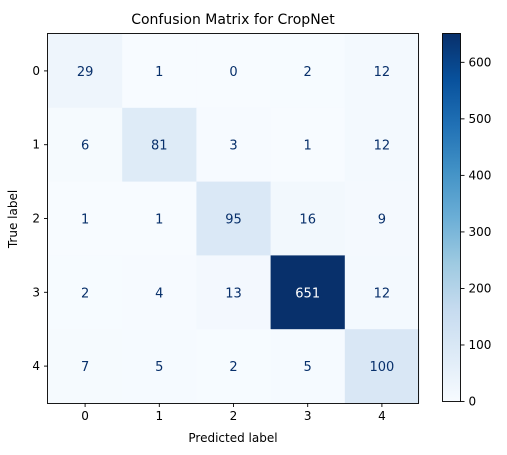  Describe the element at coordinates (233, 72) in the screenshot. I see `cell-value-label: 0` at that location.